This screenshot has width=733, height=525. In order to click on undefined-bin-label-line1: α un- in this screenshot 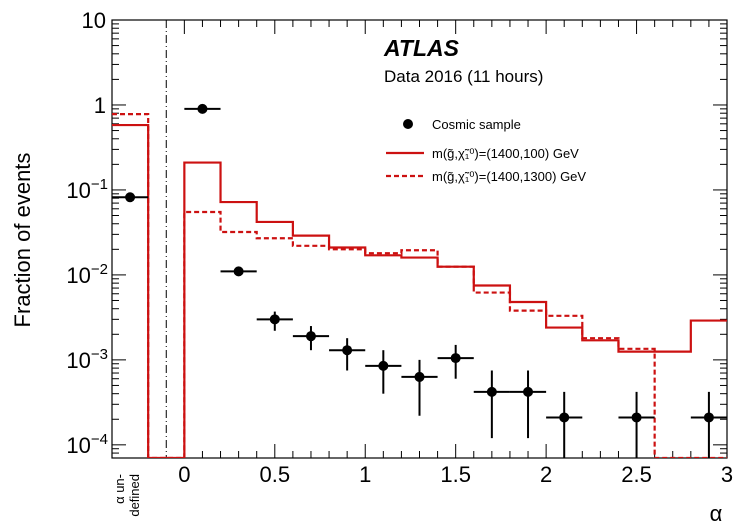, I will do `click(119, 489)`.